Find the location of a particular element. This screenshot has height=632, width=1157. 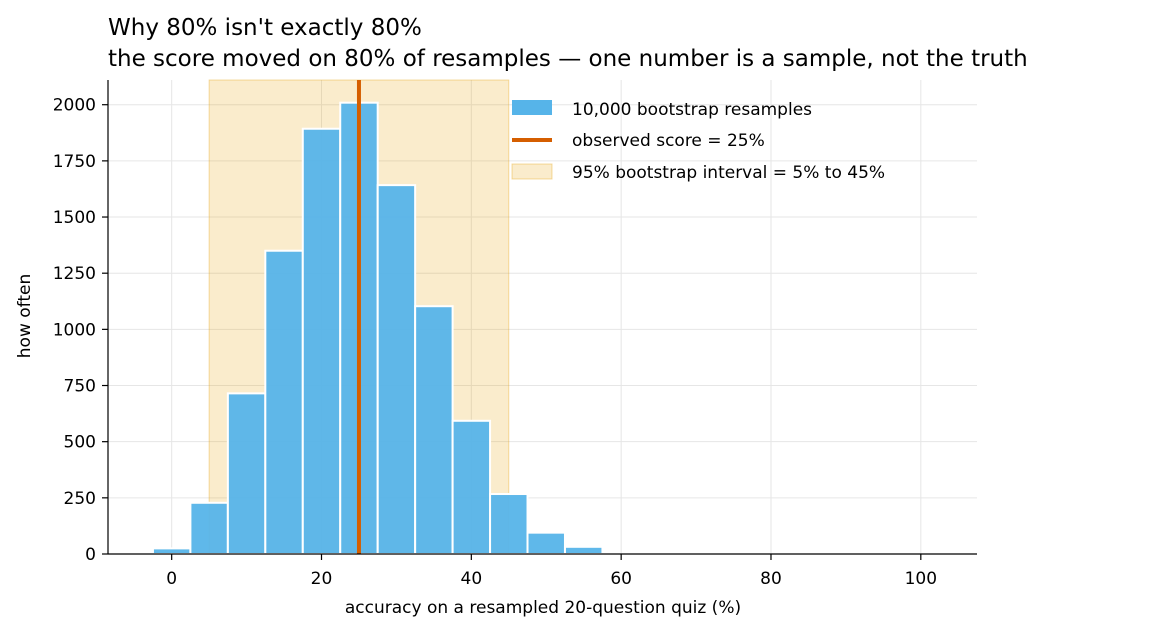

x-tick-label: 100 is located at coordinates (921, 579).